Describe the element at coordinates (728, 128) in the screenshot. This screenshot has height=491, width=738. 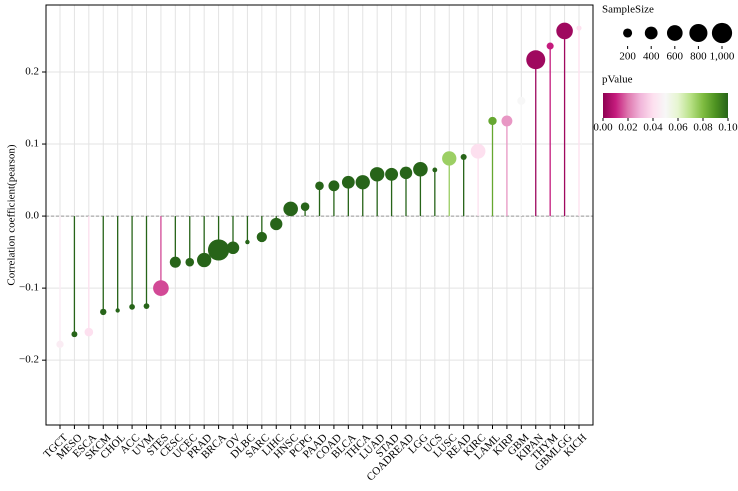
I see `colorbar-label: 0.10` at that location.